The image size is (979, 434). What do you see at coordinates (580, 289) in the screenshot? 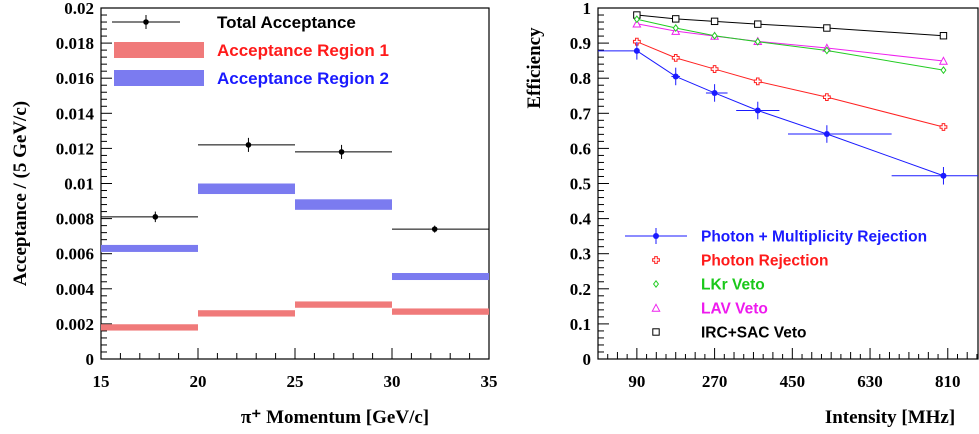
I see `y-tick-label: 0.2` at bounding box center [580, 289].